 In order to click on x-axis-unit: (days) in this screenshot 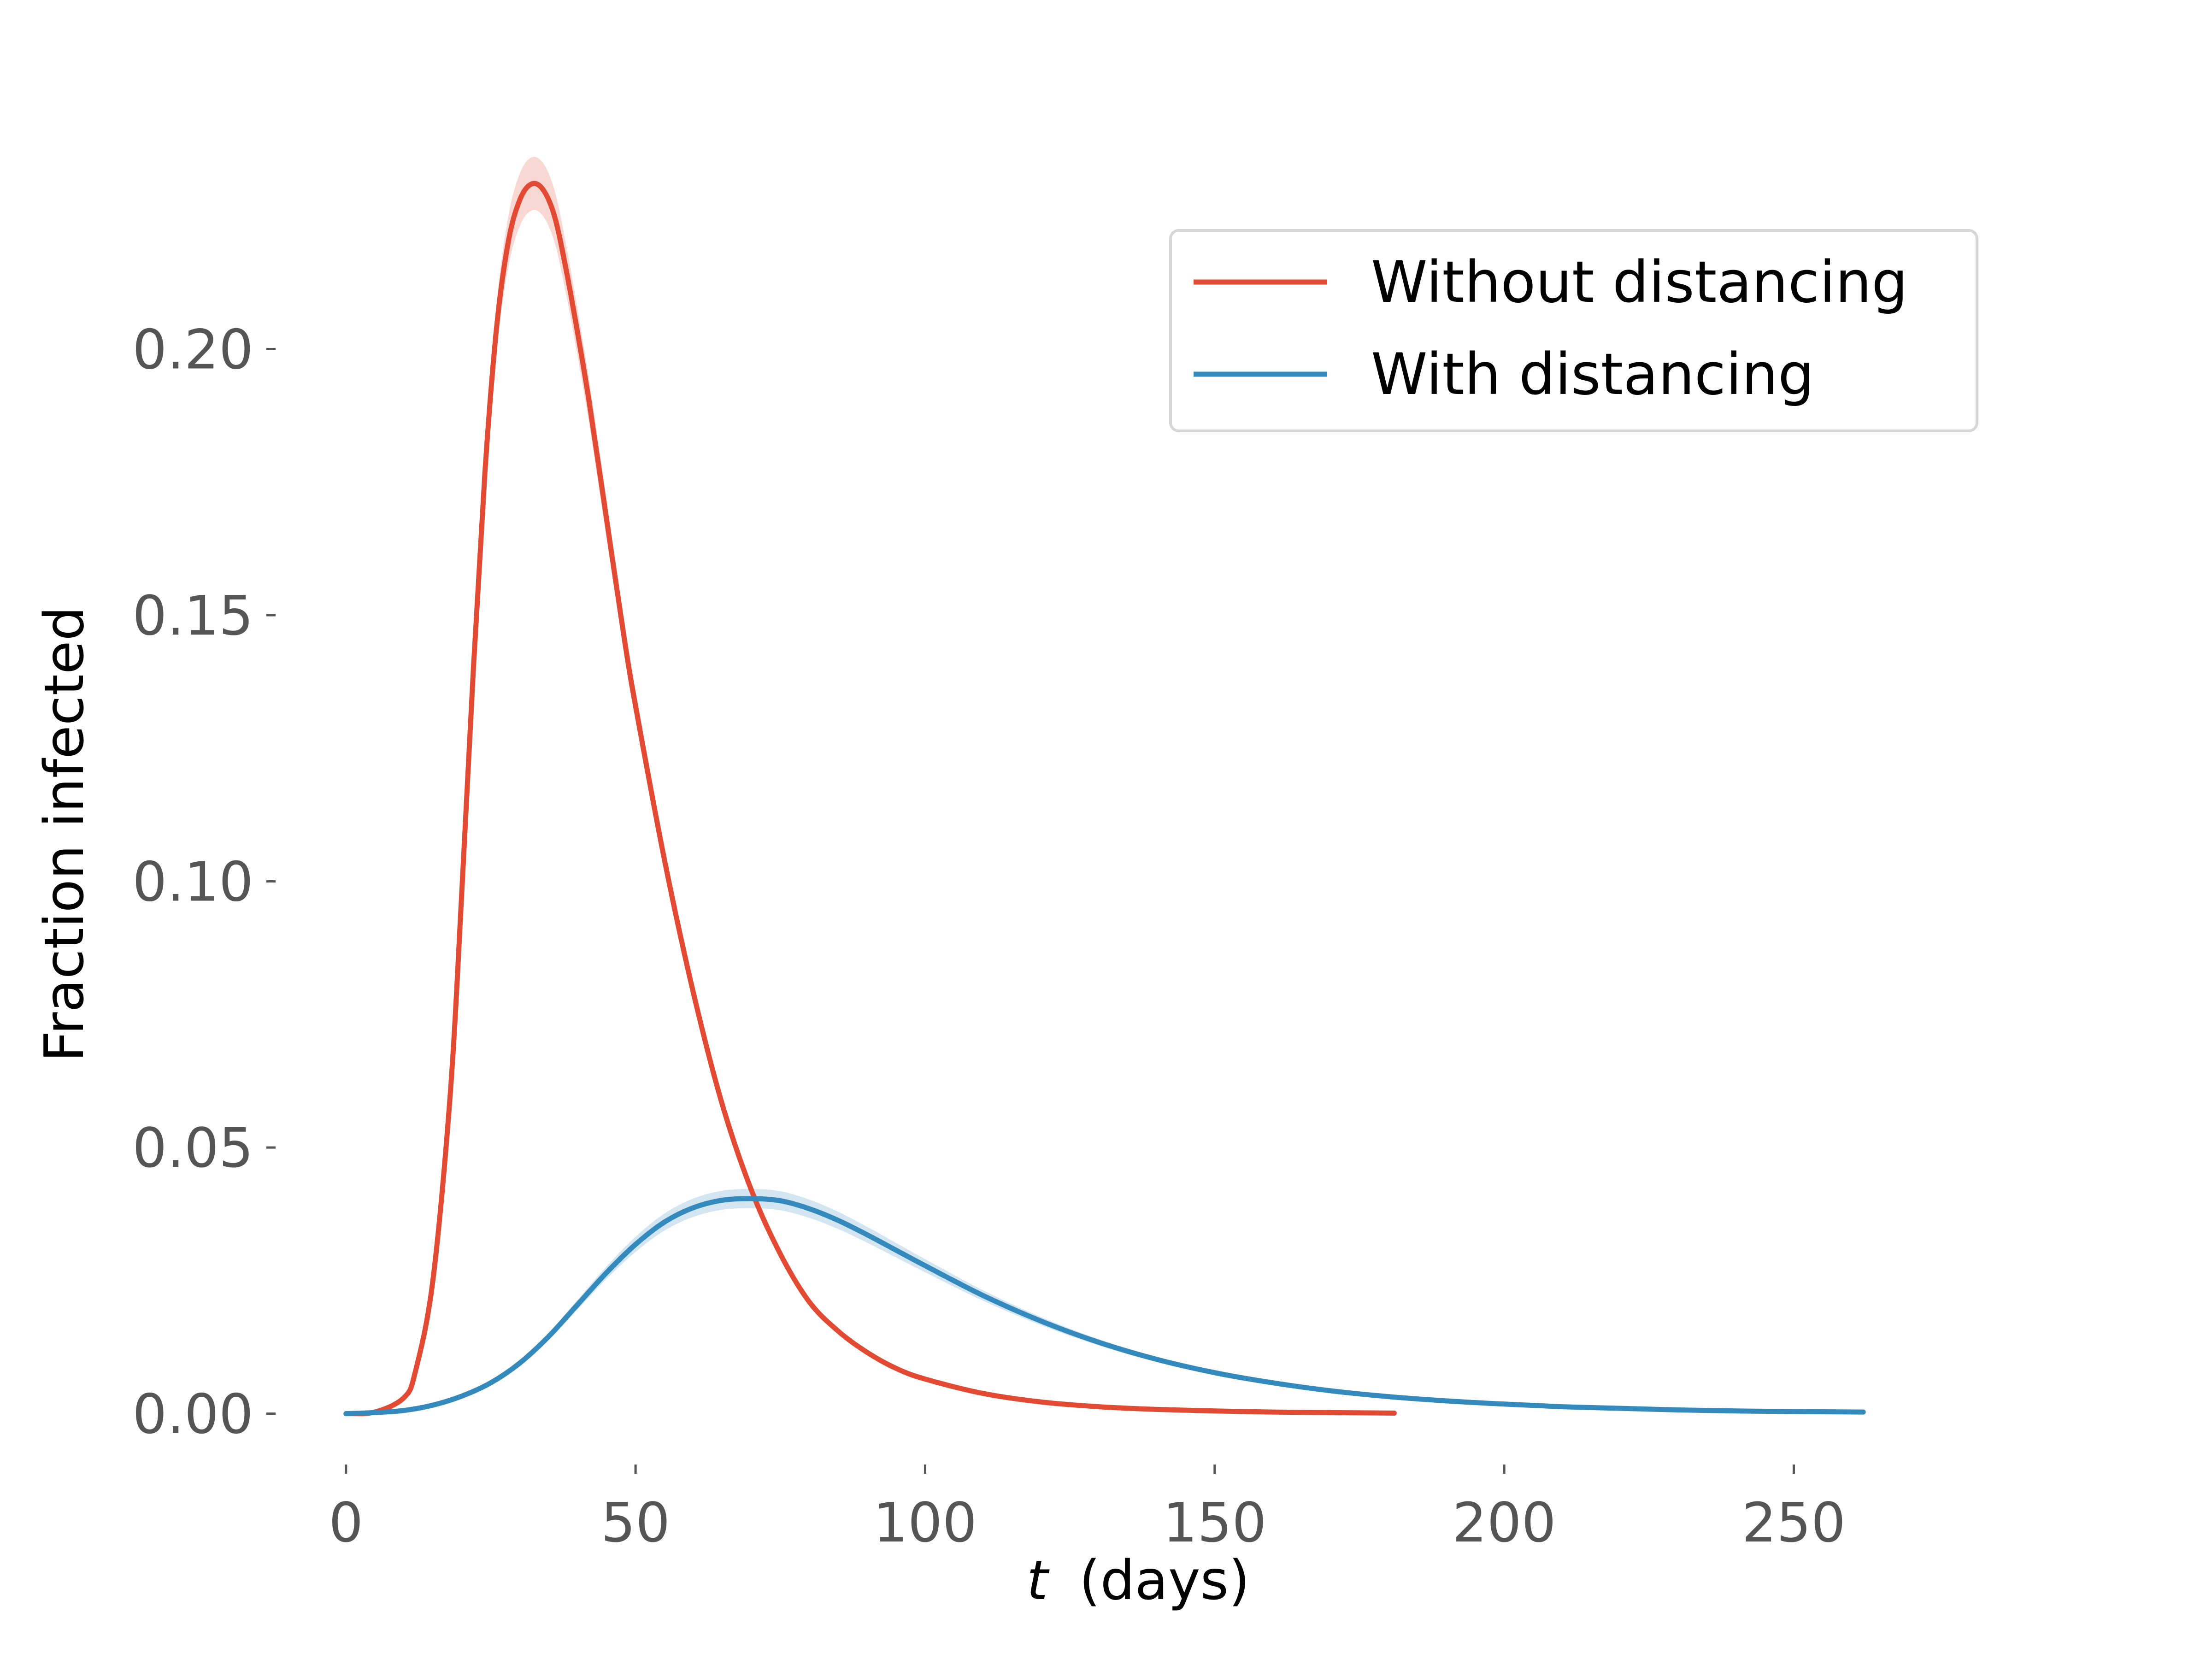, I will do `click(1156, 1580)`.